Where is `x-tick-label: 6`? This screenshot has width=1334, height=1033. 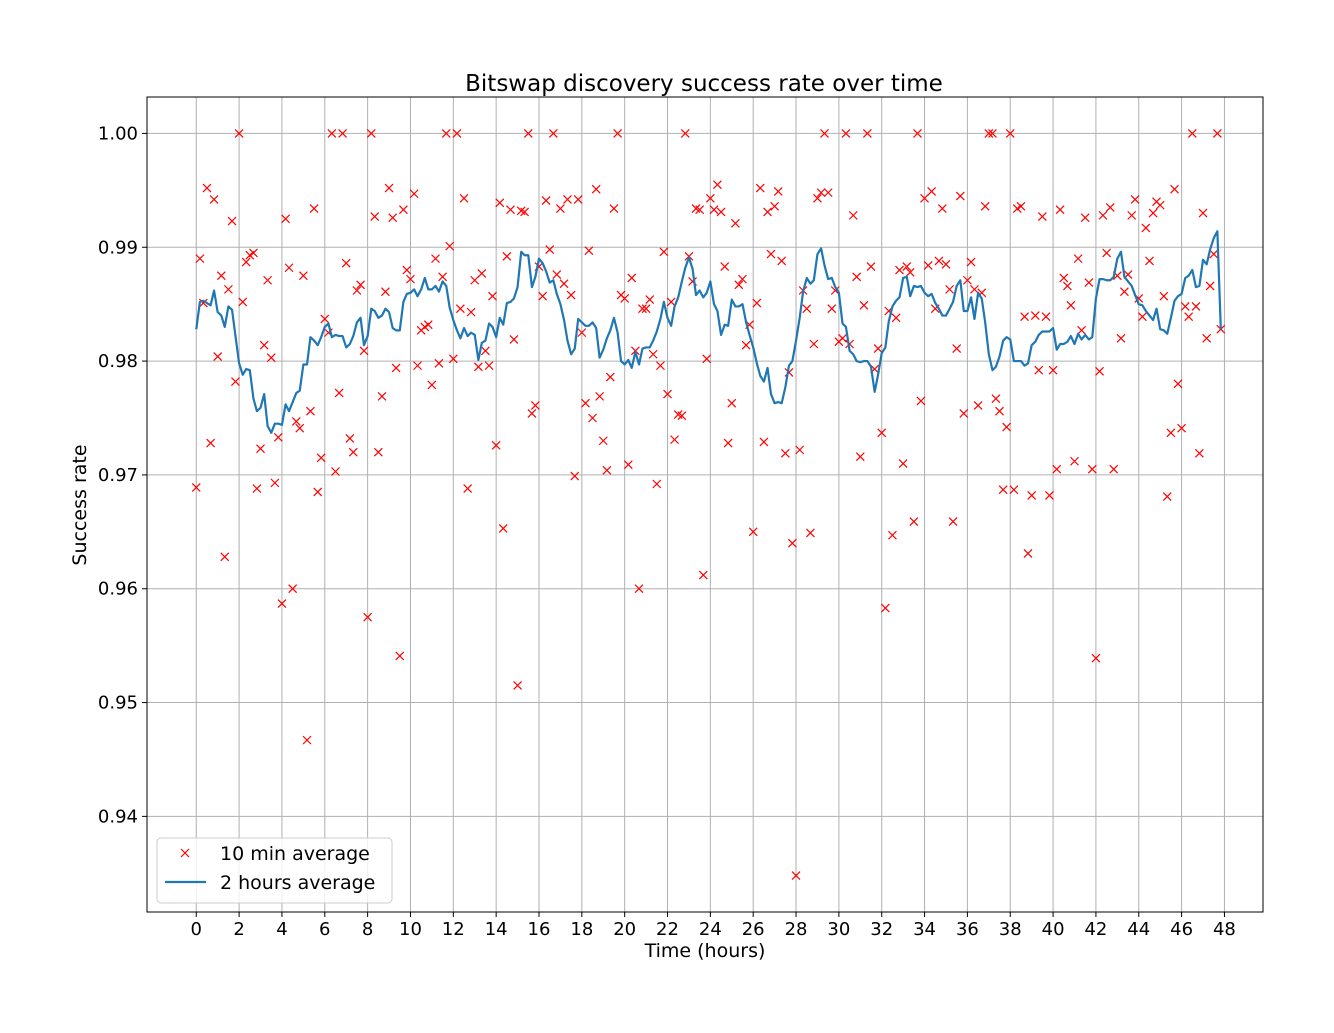 x-tick-label: 6 is located at coordinates (324, 929).